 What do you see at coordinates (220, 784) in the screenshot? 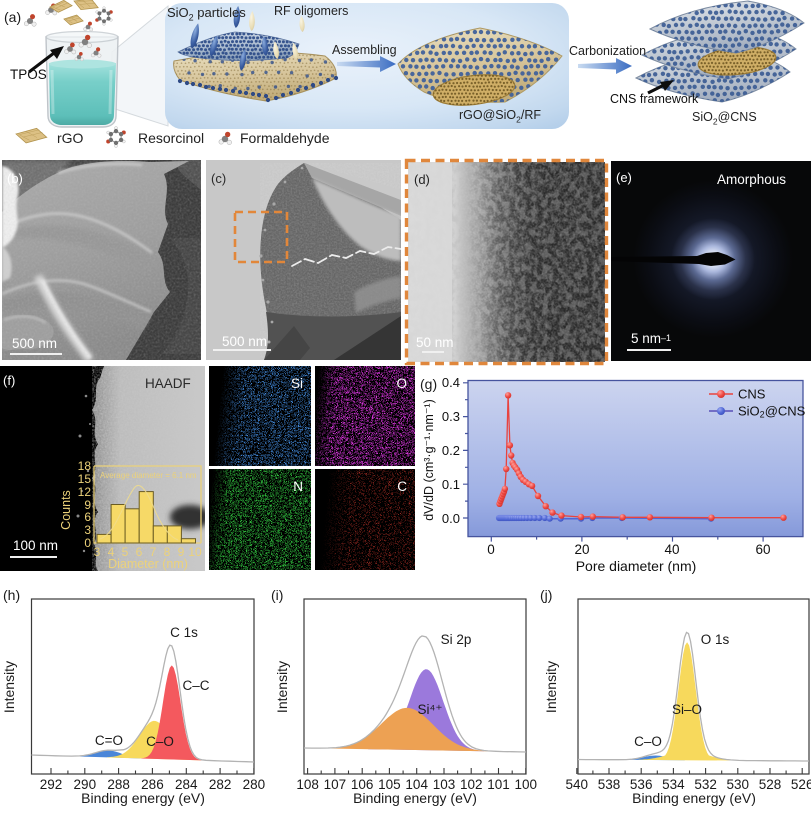
I see `svg-text: 282` at bounding box center [220, 784].